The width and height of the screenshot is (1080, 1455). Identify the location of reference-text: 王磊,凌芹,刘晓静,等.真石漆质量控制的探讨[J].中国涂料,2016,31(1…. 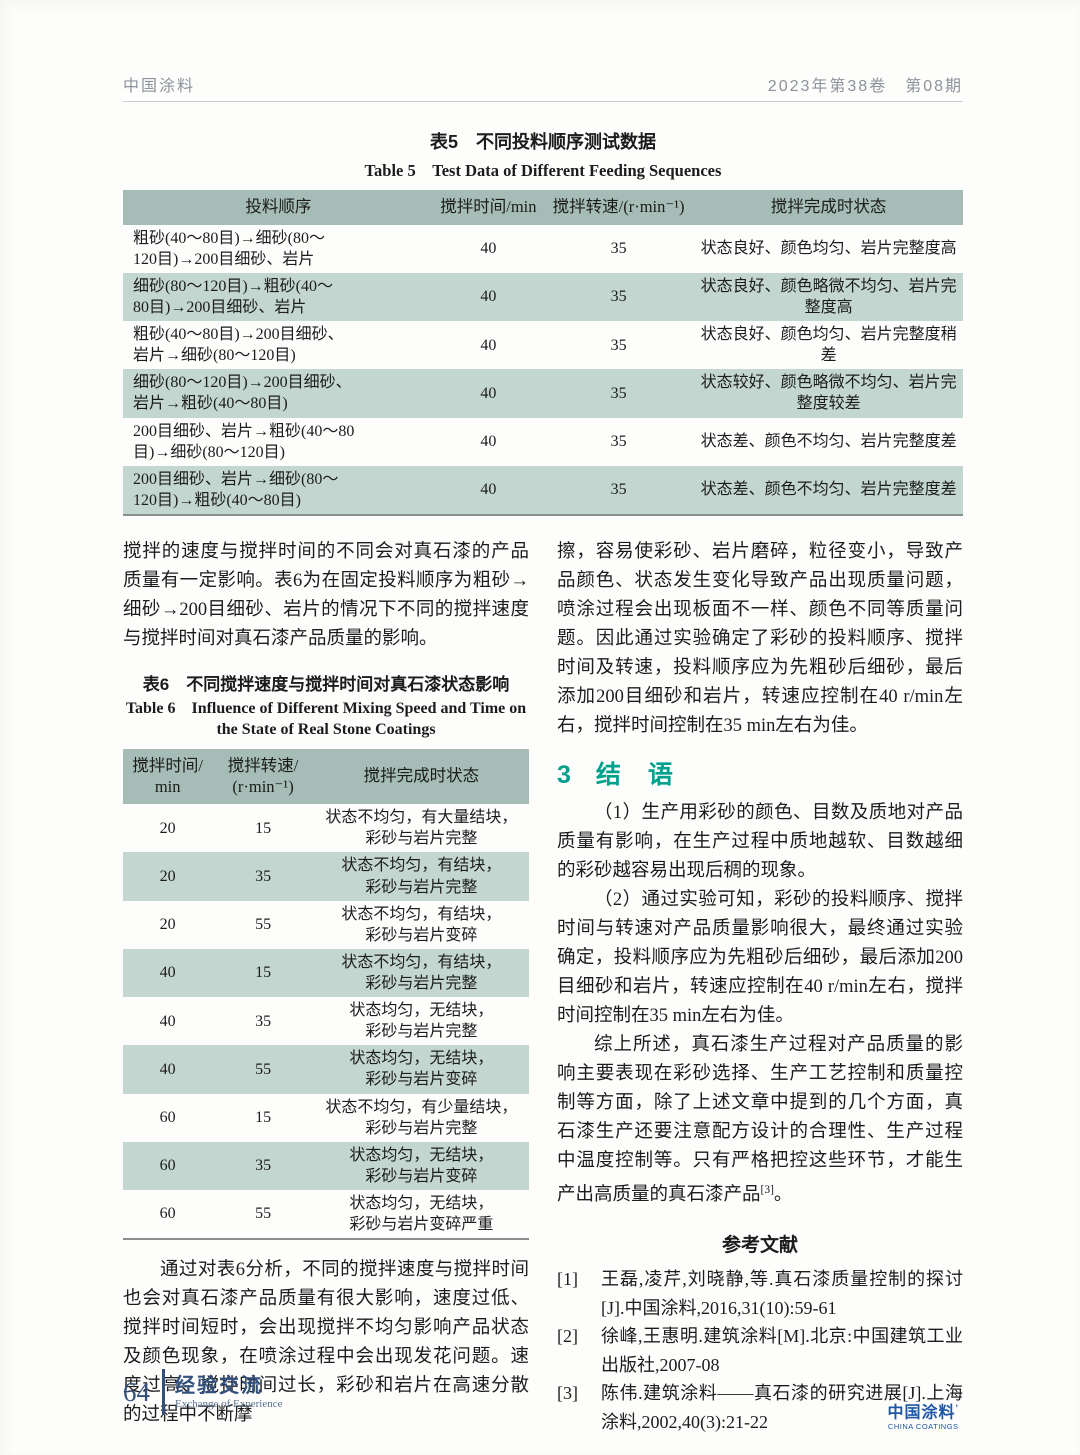
(782, 1293).